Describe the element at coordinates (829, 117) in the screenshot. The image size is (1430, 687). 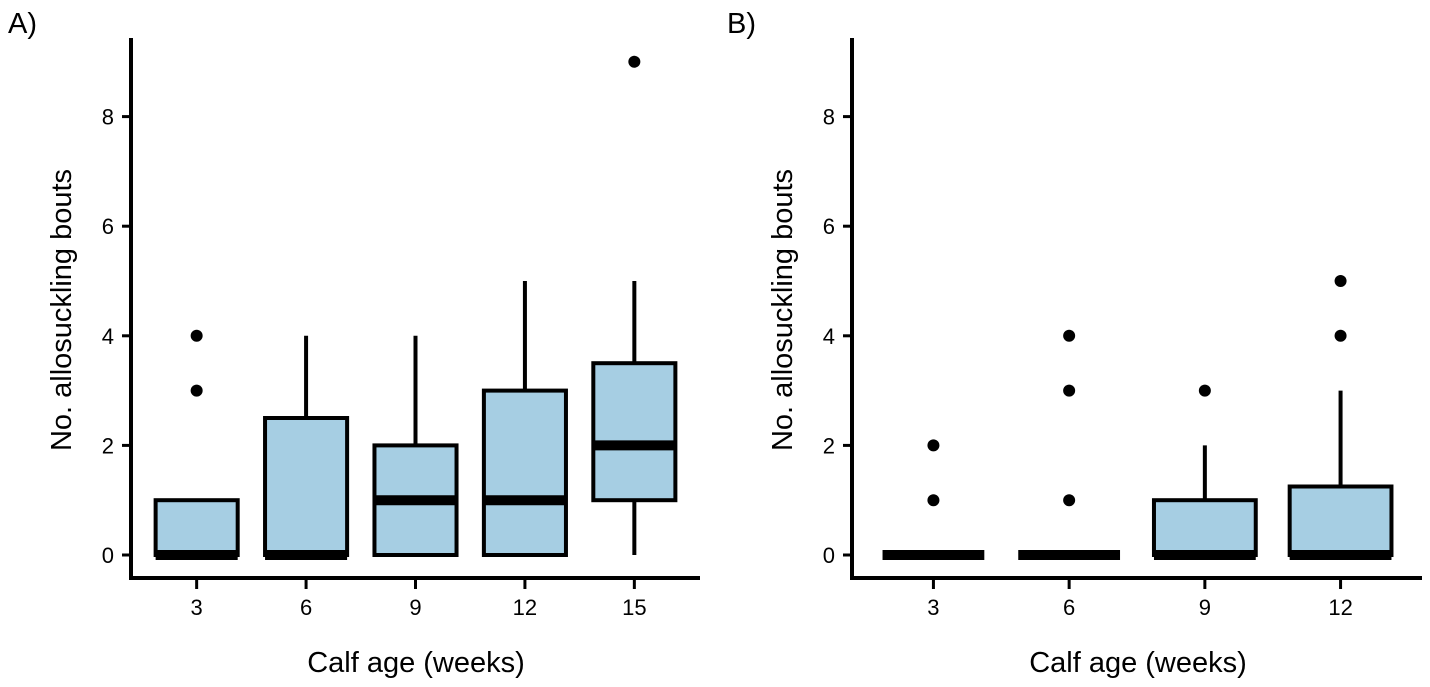
I see `panel-b-y-tick-label: 8` at that location.